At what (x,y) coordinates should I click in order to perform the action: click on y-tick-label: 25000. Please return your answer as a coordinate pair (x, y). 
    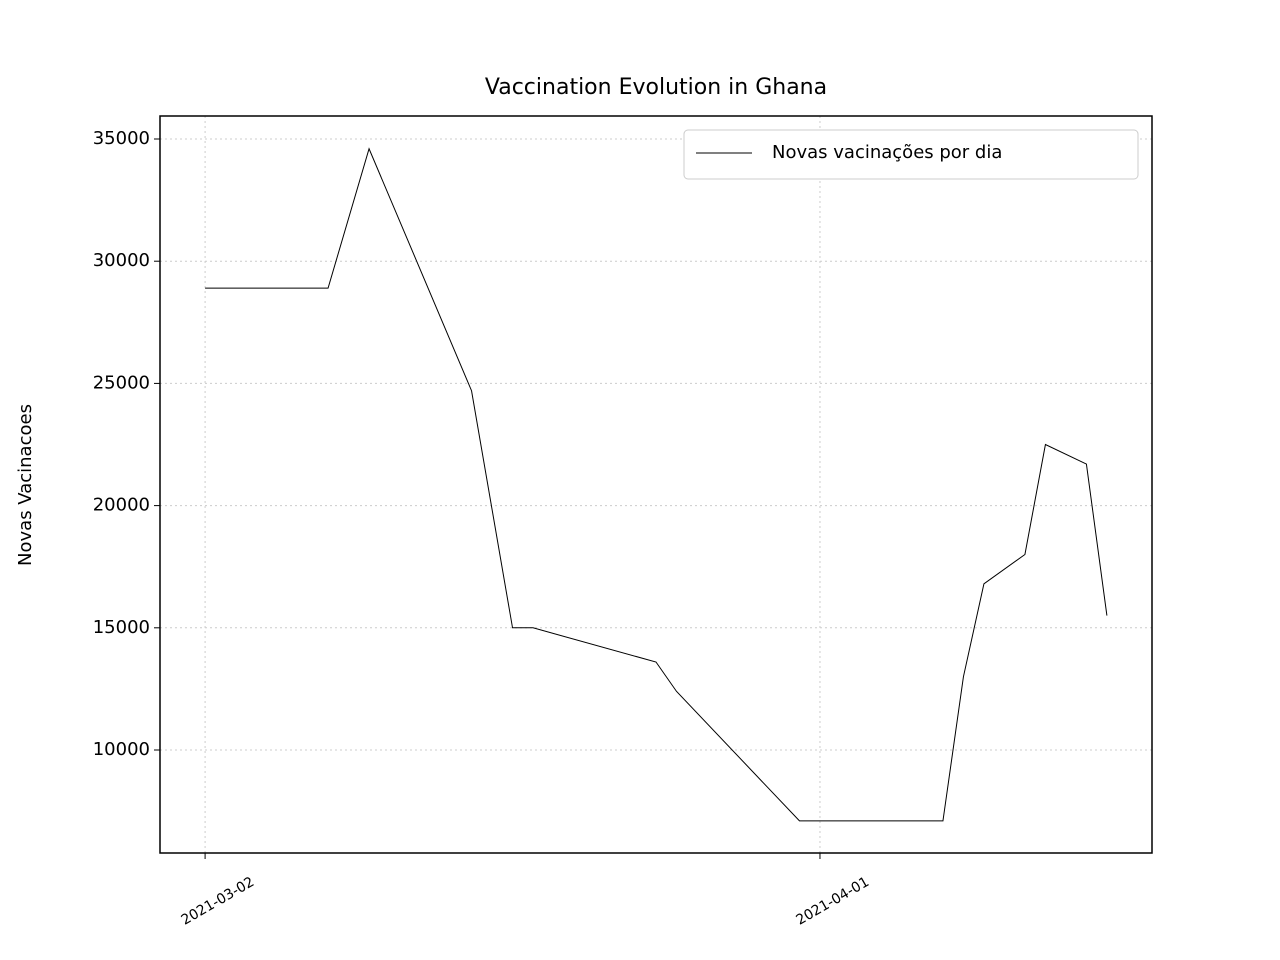
    Looking at the image, I should click on (121, 382).